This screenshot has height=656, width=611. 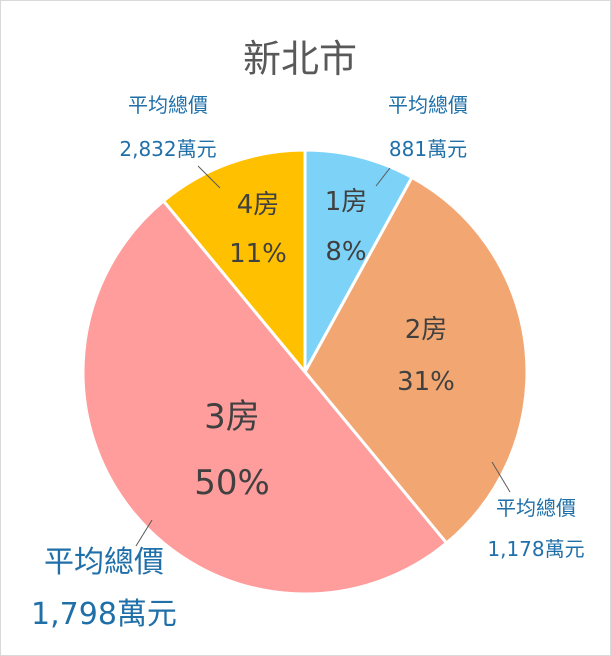 What do you see at coordinates (258, 254) in the screenshot?
I see `slice-percent-label: 11%` at bounding box center [258, 254].